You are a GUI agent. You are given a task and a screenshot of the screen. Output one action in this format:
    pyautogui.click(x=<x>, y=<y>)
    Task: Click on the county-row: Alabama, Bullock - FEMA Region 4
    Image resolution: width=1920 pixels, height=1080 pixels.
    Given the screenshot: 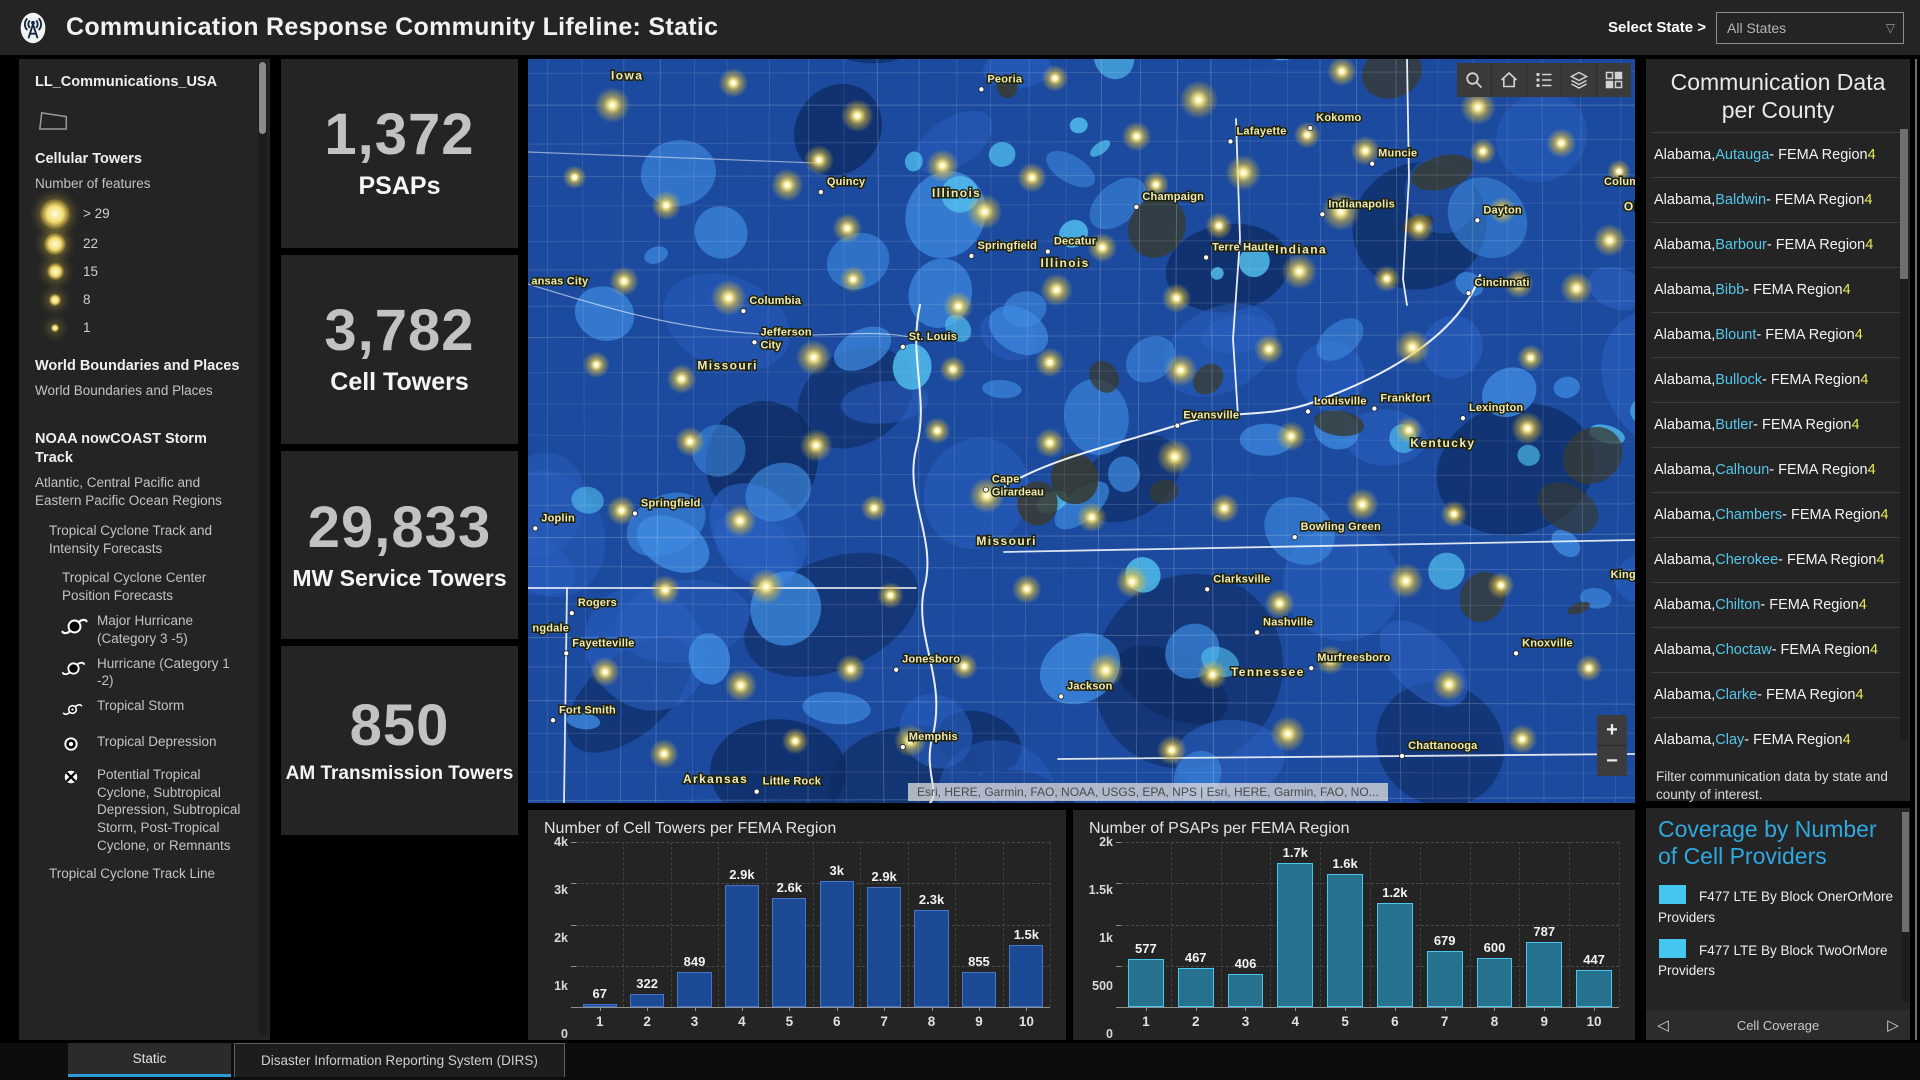 What is the action you would take?
    pyautogui.click(x=1776, y=379)
    